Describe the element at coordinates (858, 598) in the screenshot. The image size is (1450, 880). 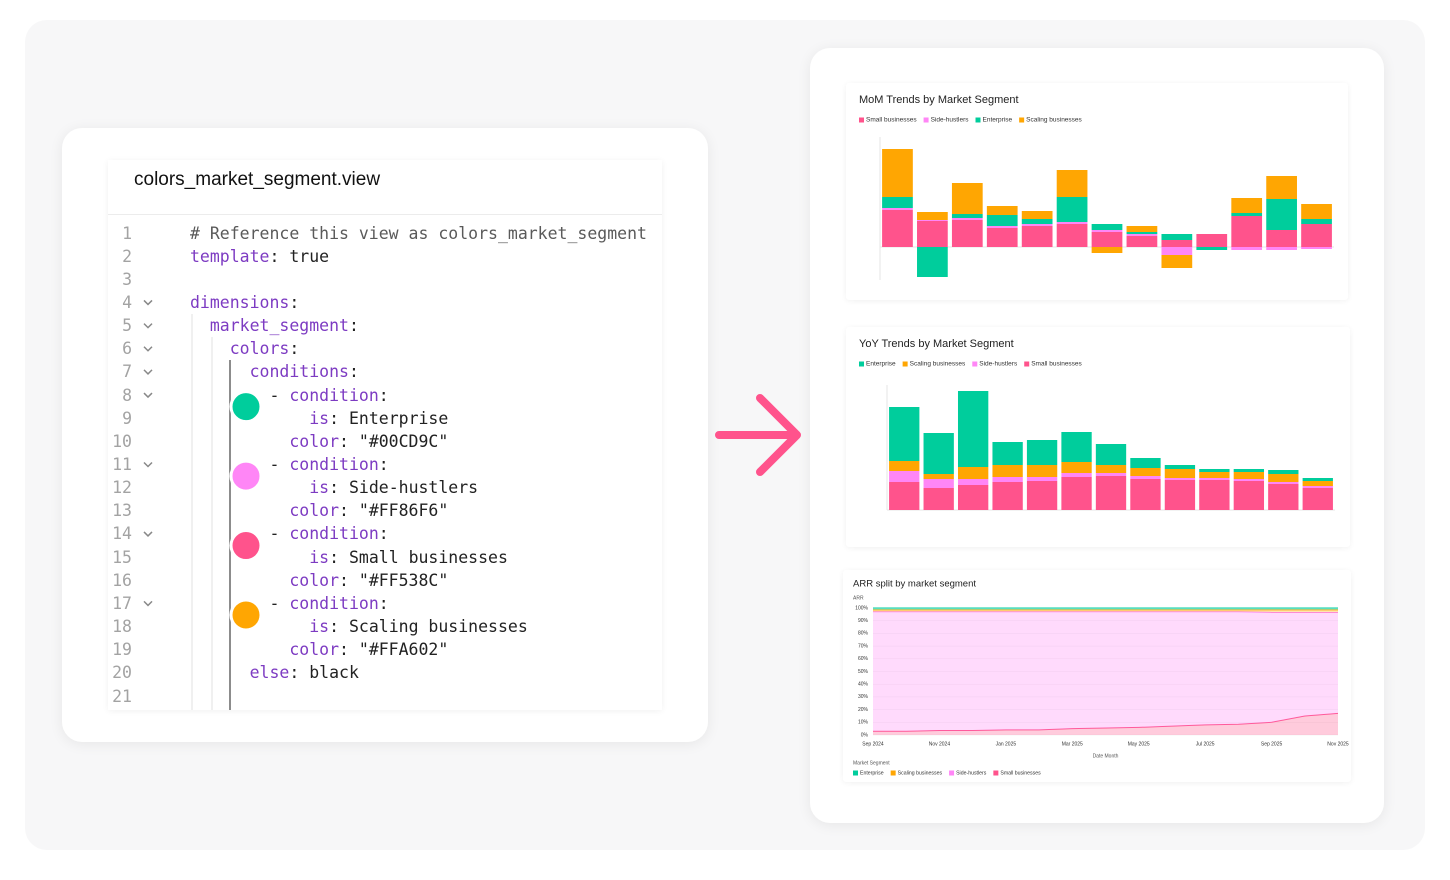
I see `y-axis-title: ARR` at that location.